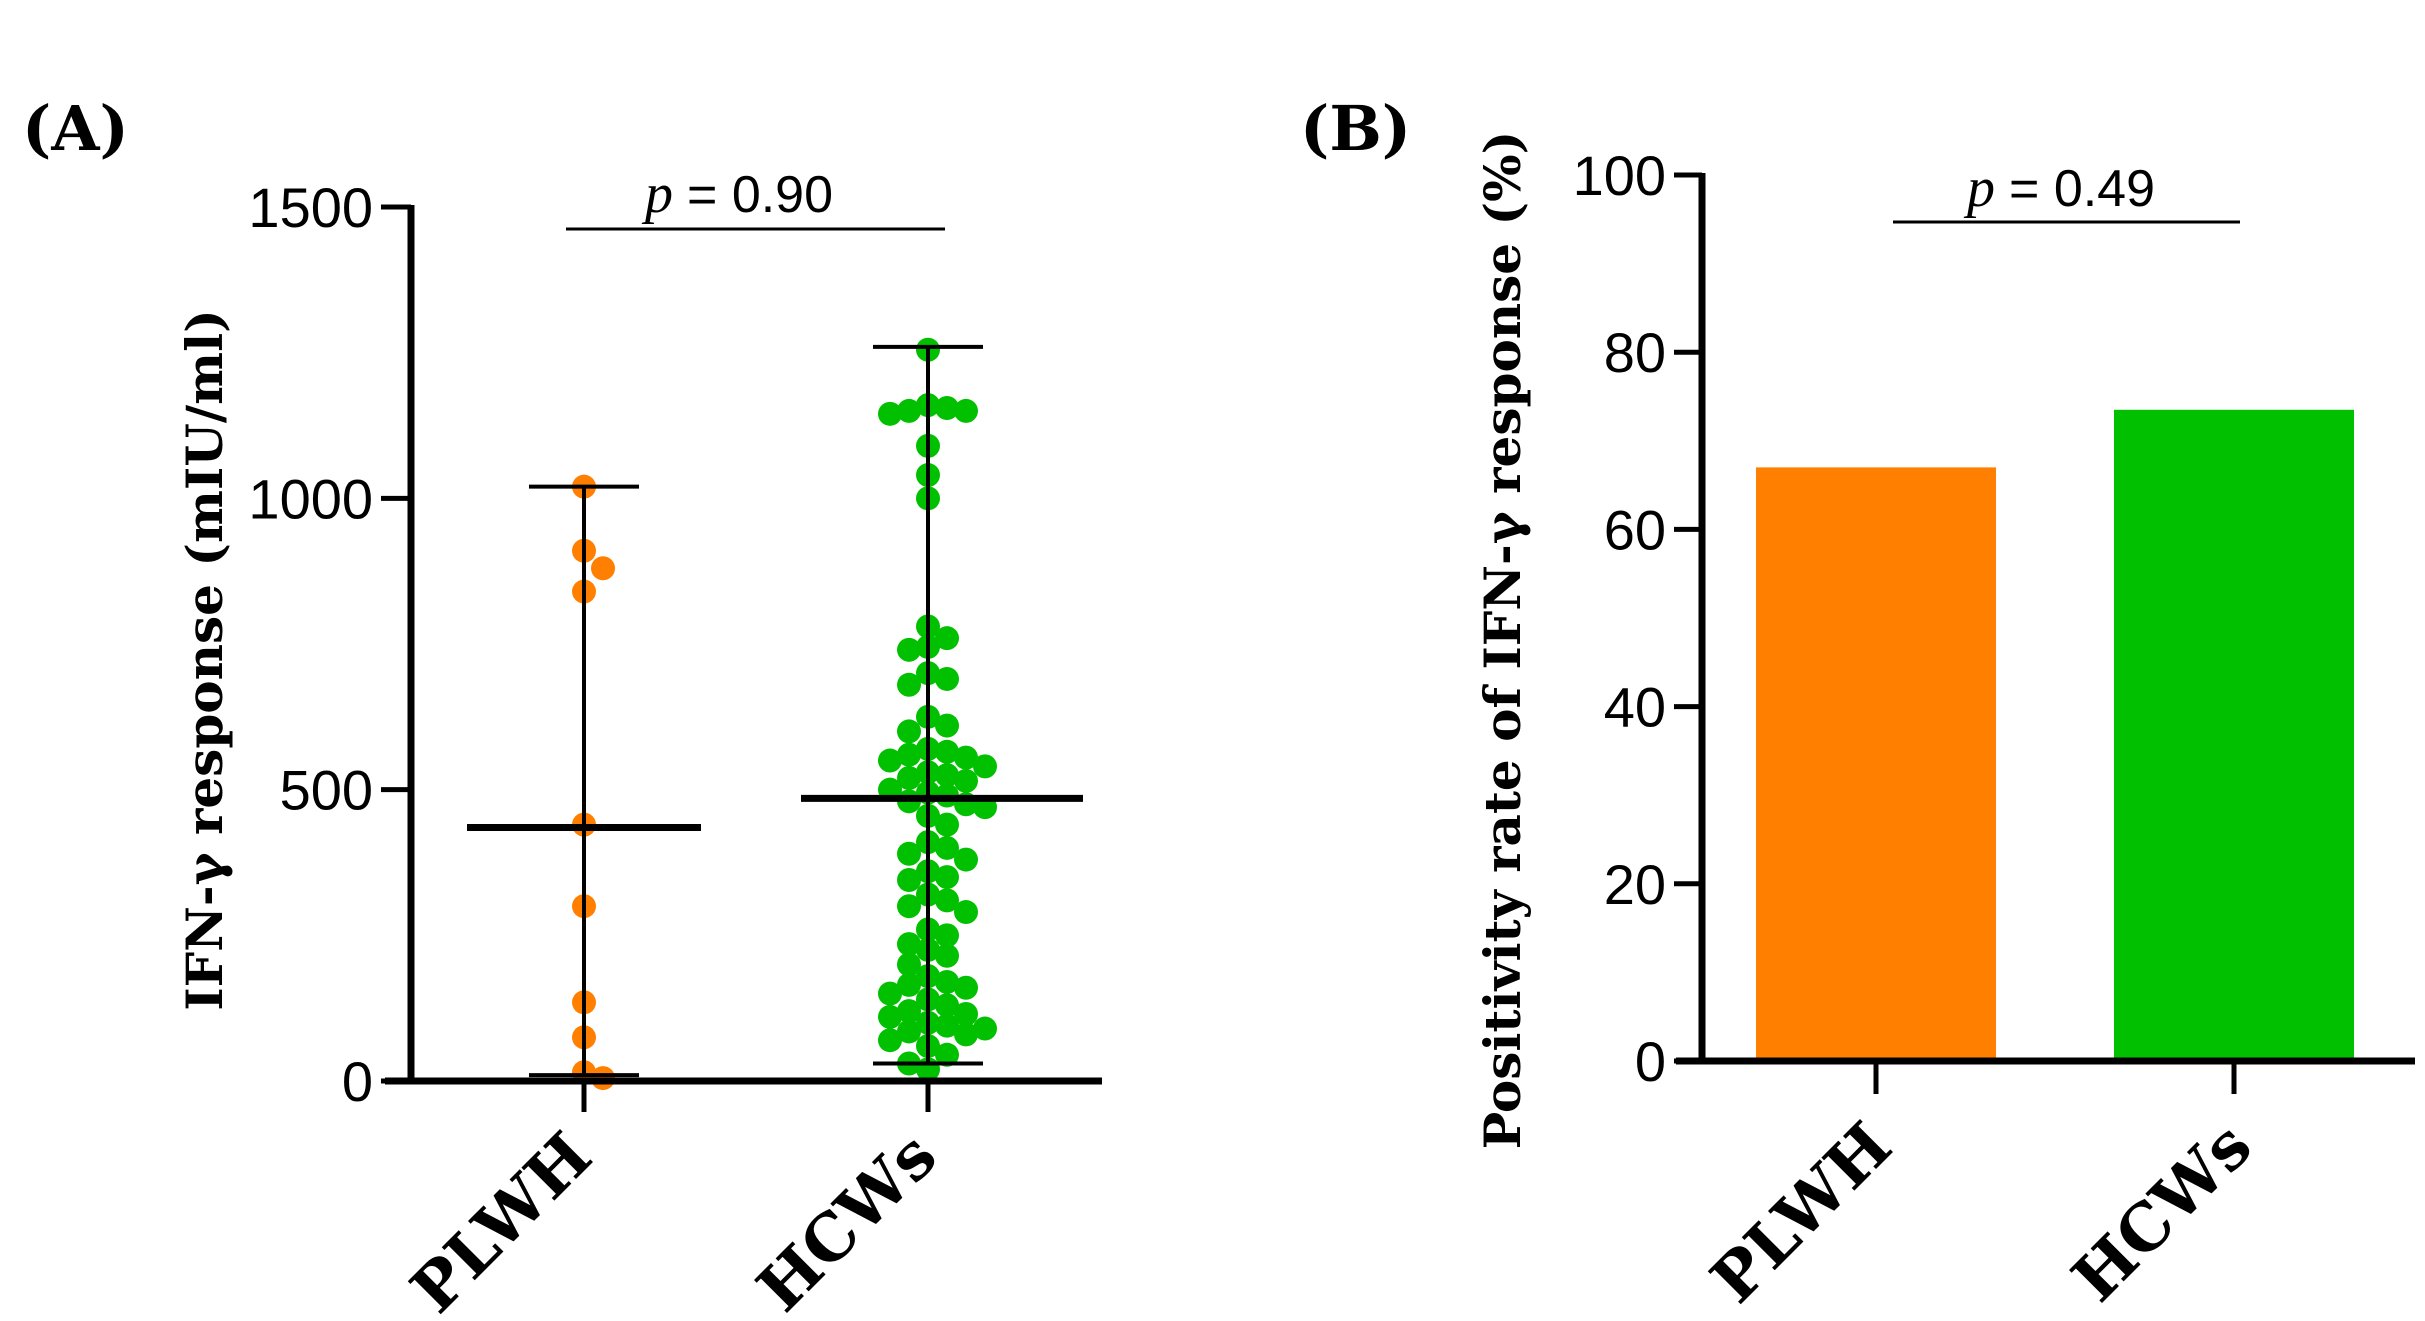 The width and height of the screenshot is (2425, 1321). I want to click on panel-a-p-value: = 0.90, so click(760, 195).